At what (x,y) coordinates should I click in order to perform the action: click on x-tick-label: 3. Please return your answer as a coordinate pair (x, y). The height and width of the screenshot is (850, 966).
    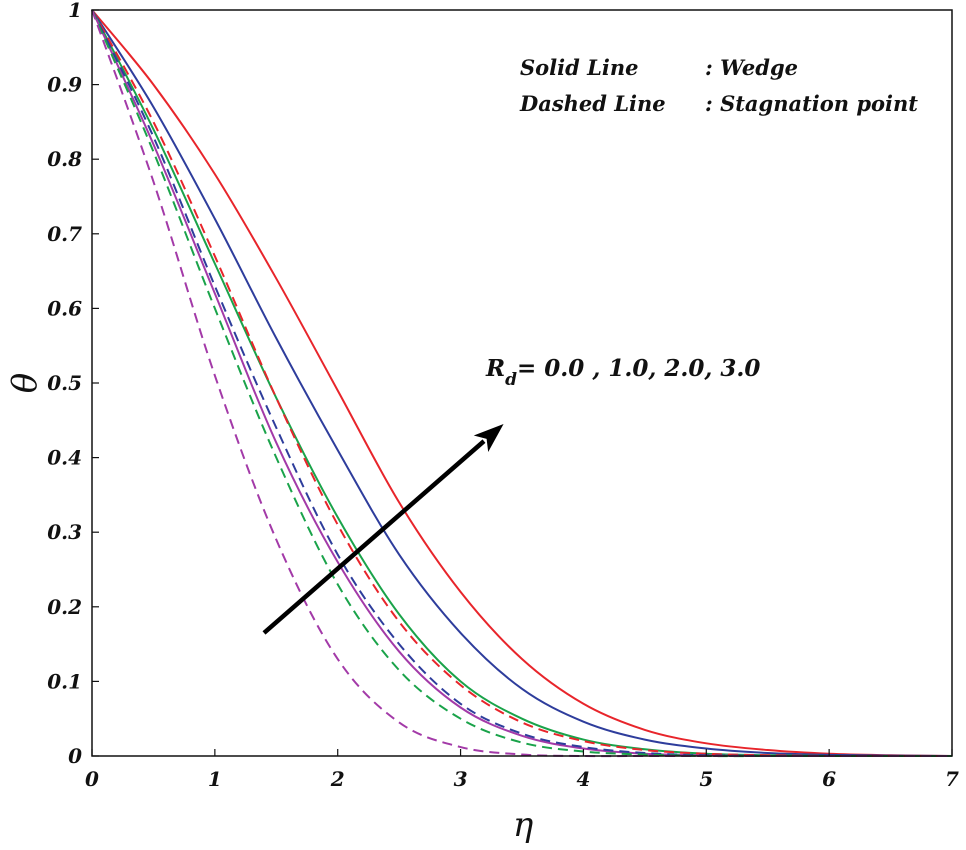
    Looking at the image, I should click on (461, 779).